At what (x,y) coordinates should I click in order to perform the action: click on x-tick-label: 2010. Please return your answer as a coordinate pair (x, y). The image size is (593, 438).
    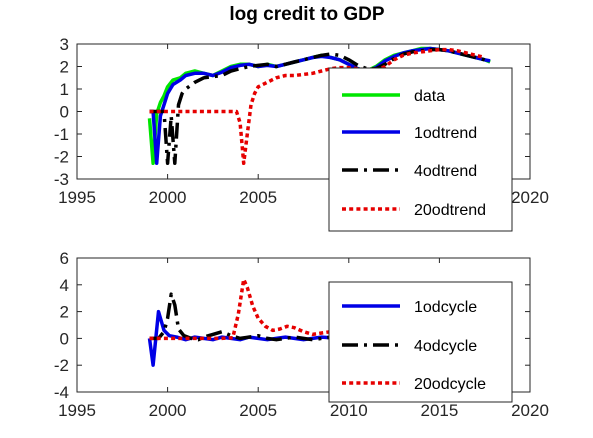
    Looking at the image, I should click on (349, 410).